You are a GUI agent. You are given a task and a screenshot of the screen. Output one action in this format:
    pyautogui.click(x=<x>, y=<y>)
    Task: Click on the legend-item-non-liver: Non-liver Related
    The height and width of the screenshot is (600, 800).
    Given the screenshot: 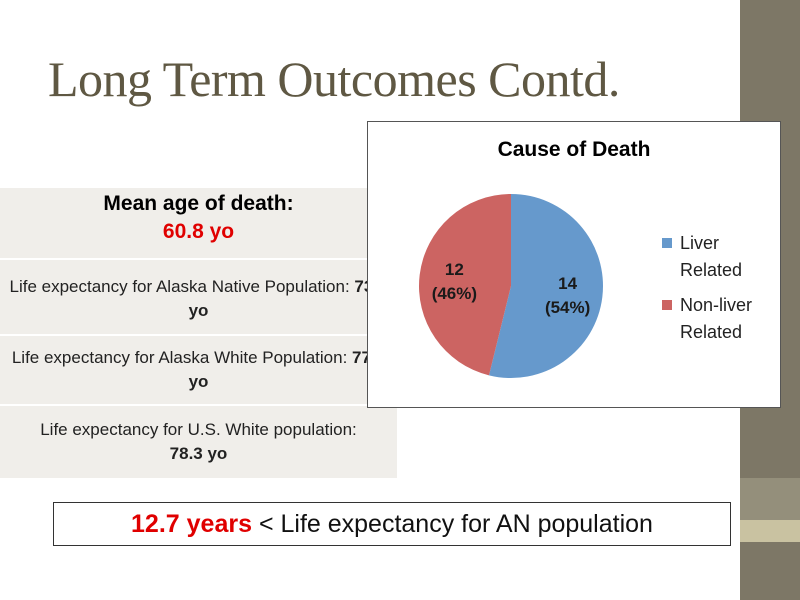 What is the action you would take?
    pyautogui.click(x=721, y=319)
    